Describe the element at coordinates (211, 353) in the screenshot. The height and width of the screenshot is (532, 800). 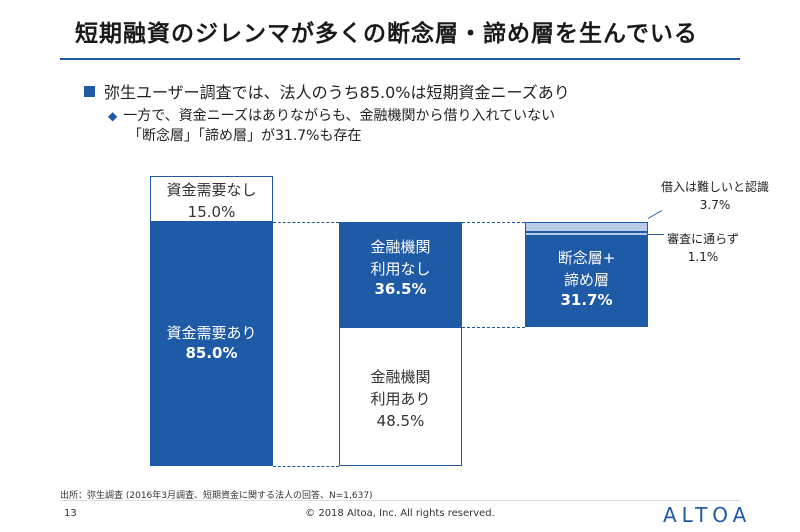
I see `need-yes-value: 85.0%` at that location.